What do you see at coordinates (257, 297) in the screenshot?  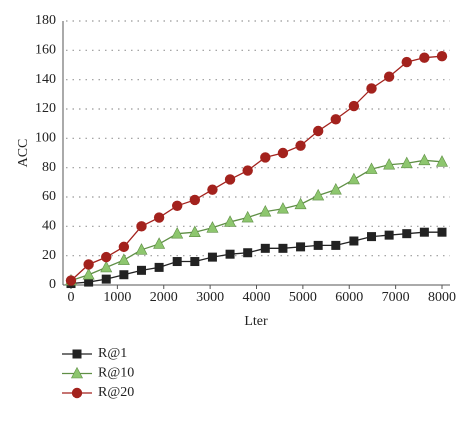 I see `x-tick-label: 4000` at bounding box center [257, 297].